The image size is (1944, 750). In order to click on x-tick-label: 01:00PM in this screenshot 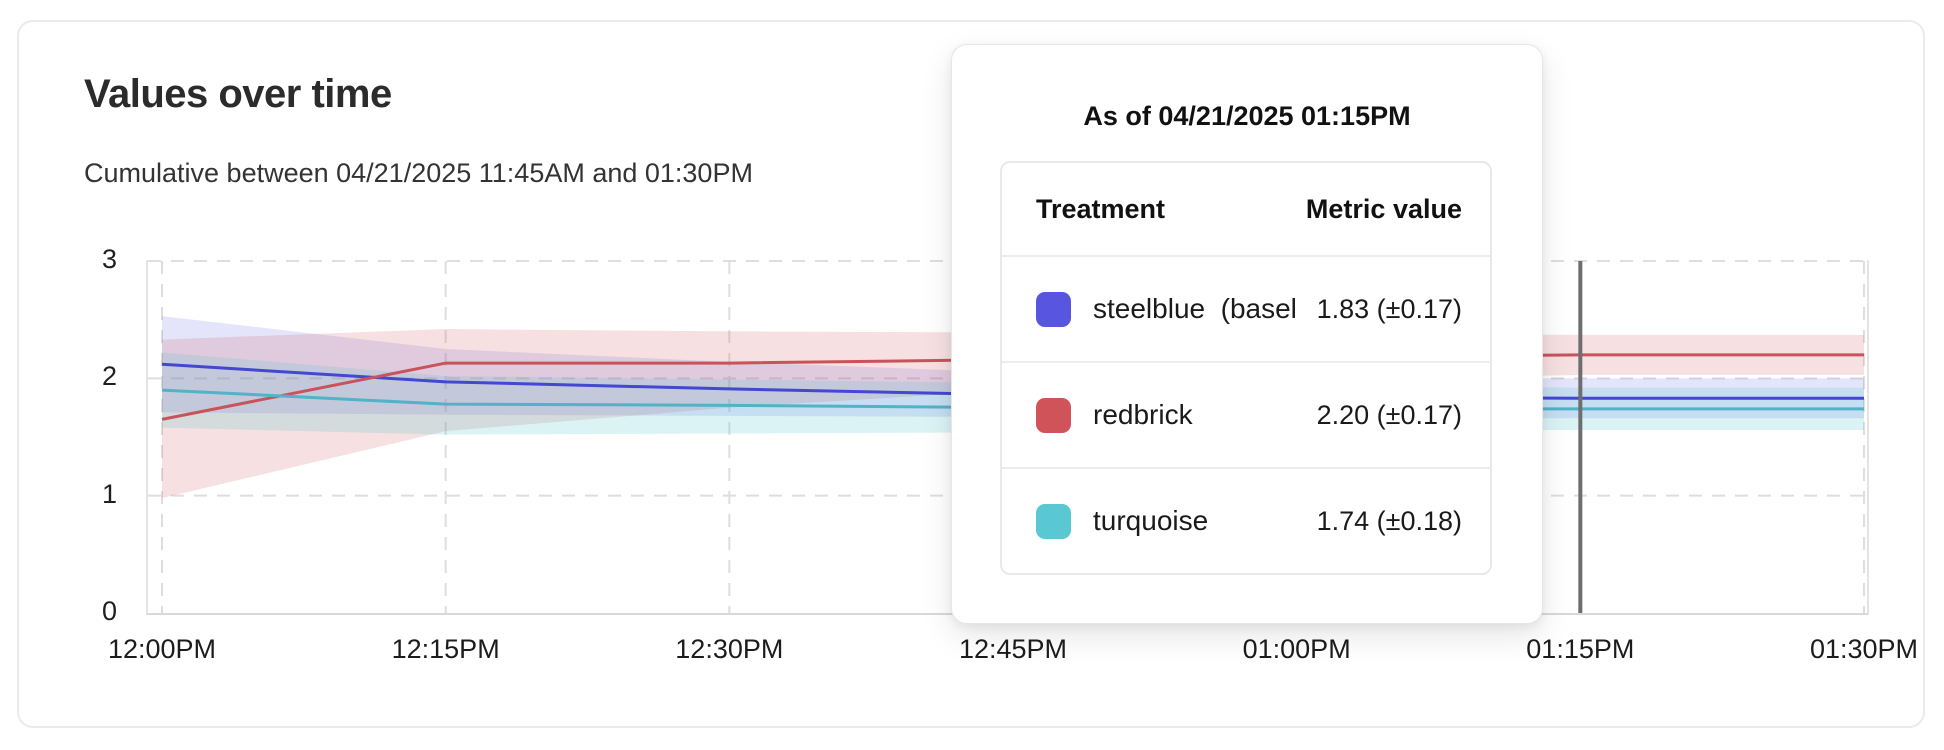, I will do `click(1296, 649)`.